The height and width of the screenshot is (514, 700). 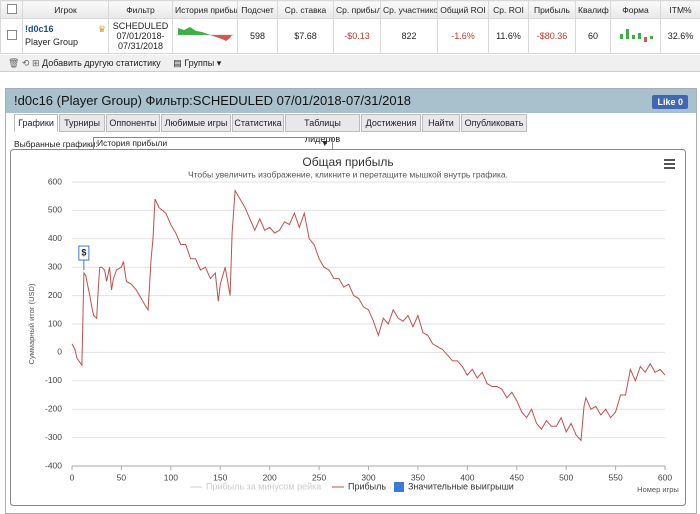 What do you see at coordinates (658, 489) in the screenshot?
I see `x-axis-label: Номер игры` at bounding box center [658, 489].